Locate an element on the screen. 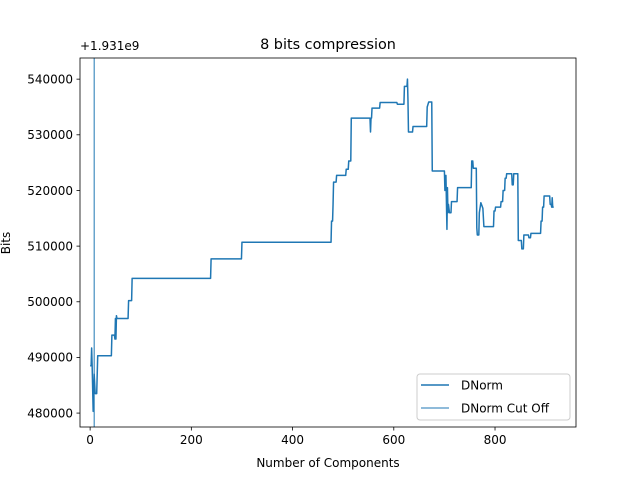  y-tick-label: 480000 is located at coordinates (50, 413).